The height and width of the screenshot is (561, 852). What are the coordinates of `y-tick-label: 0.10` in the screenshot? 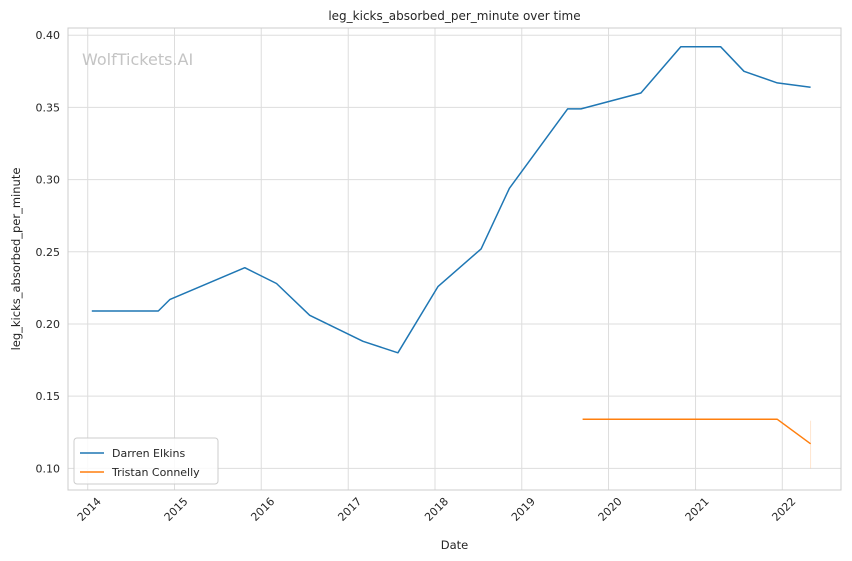 It's located at (48, 468).